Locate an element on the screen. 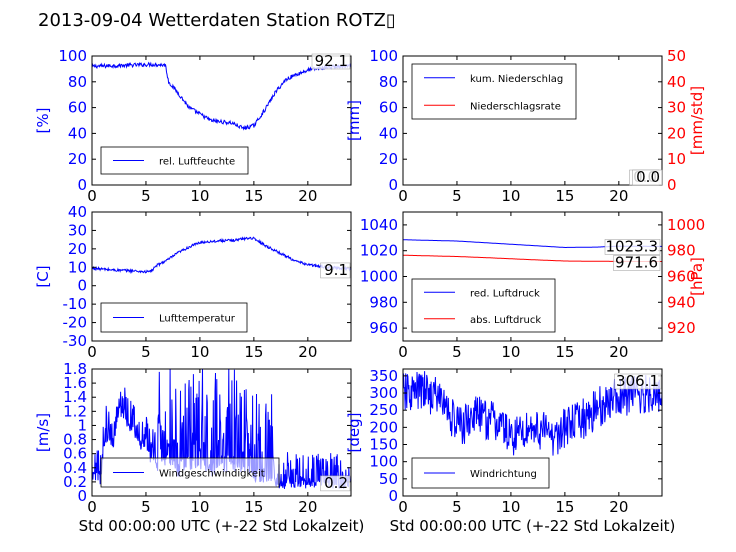 This screenshot has width=736, height=552. y-axis-label-right: [hPa] is located at coordinates (697, 276).